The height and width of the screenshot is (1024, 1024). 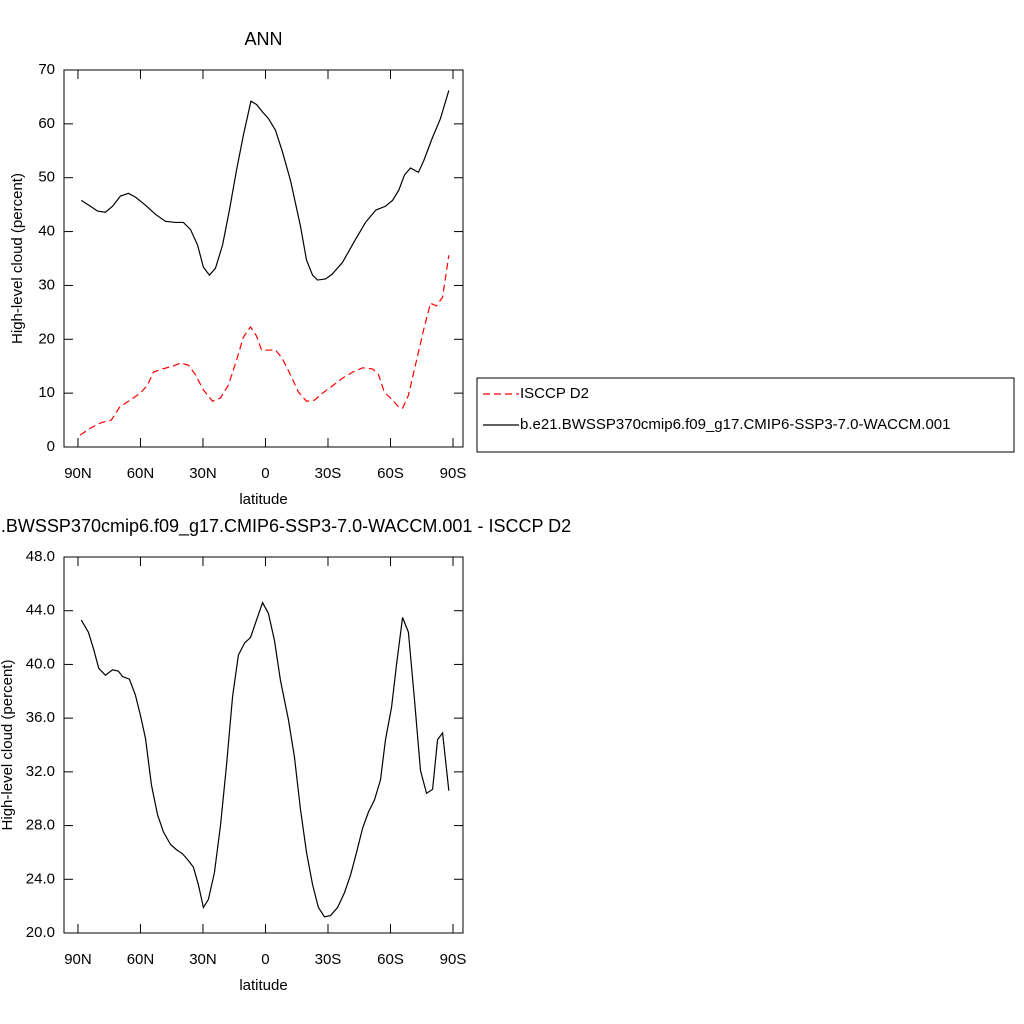 I want to click on y-tick-label: 48.0, so click(x=40, y=556).